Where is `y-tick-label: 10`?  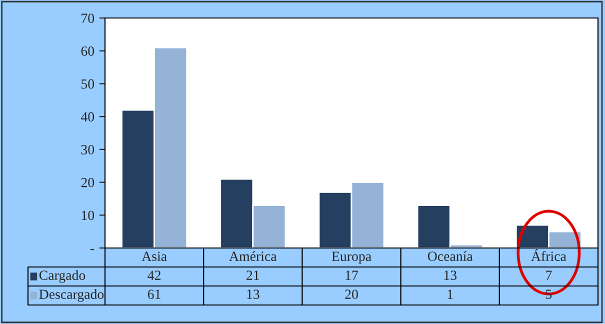 y-tick-label: 10 is located at coordinates (88, 215).